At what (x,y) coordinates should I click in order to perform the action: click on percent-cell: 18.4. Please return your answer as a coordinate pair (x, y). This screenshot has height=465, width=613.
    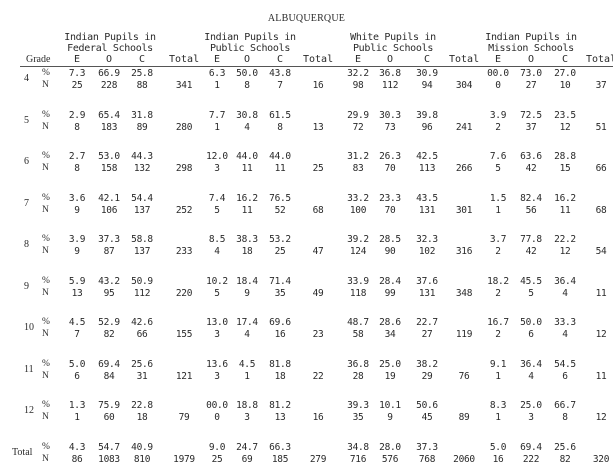
    Looking at the image, I should click on (247, 281).